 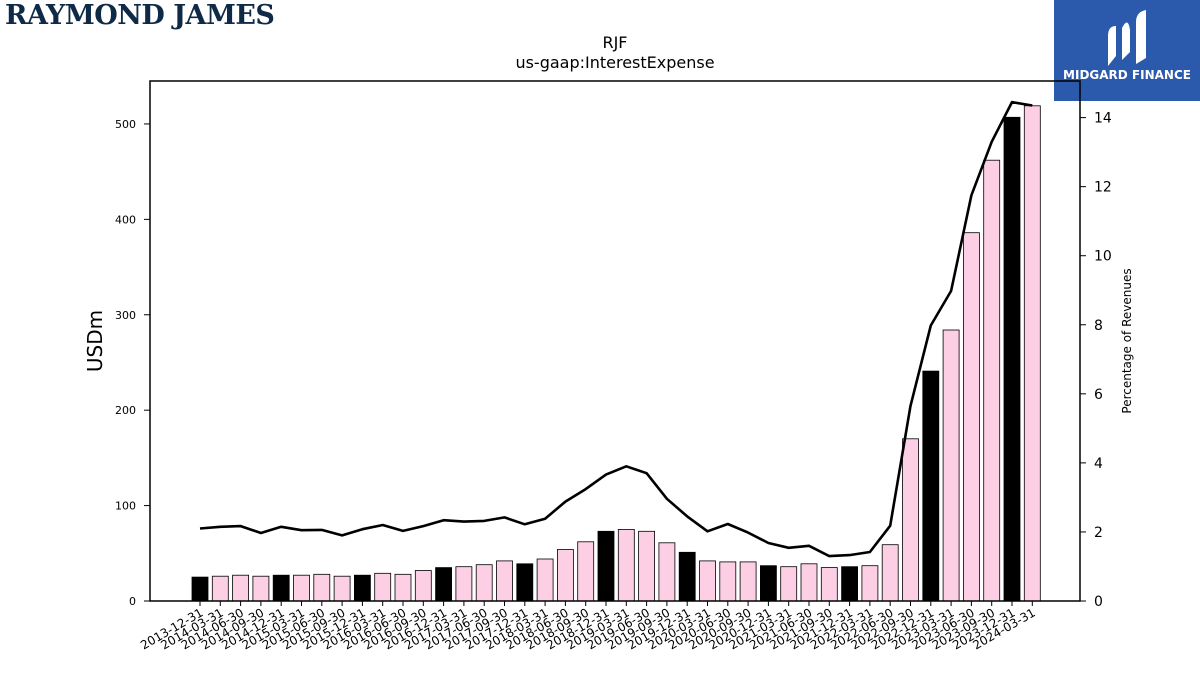 I want to click on y-tick-label: 200, so click(x=125, y=410).